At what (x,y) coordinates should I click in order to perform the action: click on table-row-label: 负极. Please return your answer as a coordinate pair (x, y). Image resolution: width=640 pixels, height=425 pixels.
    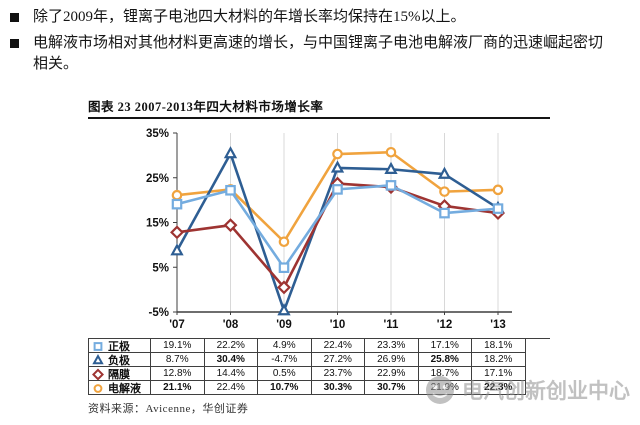
    Looking at the image, I should click on (120, 360).